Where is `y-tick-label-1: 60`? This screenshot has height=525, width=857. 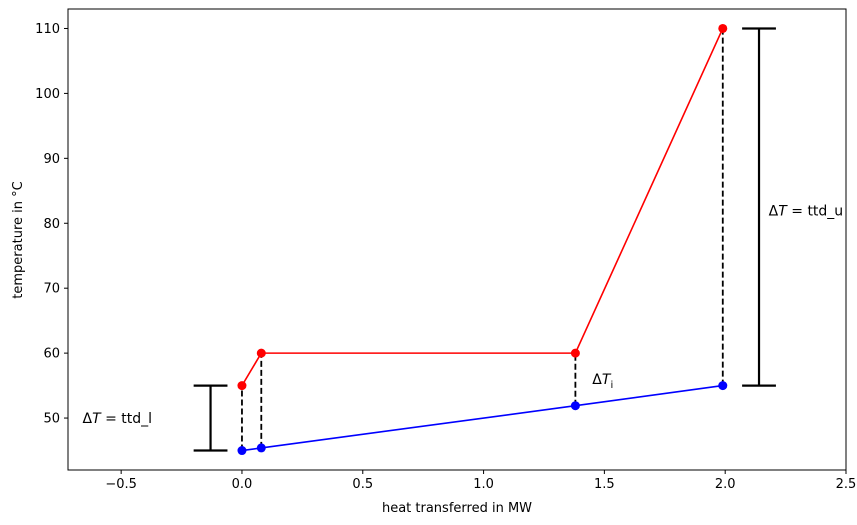 y-tick-label-1: 60 is located at coordinates (51, 354).